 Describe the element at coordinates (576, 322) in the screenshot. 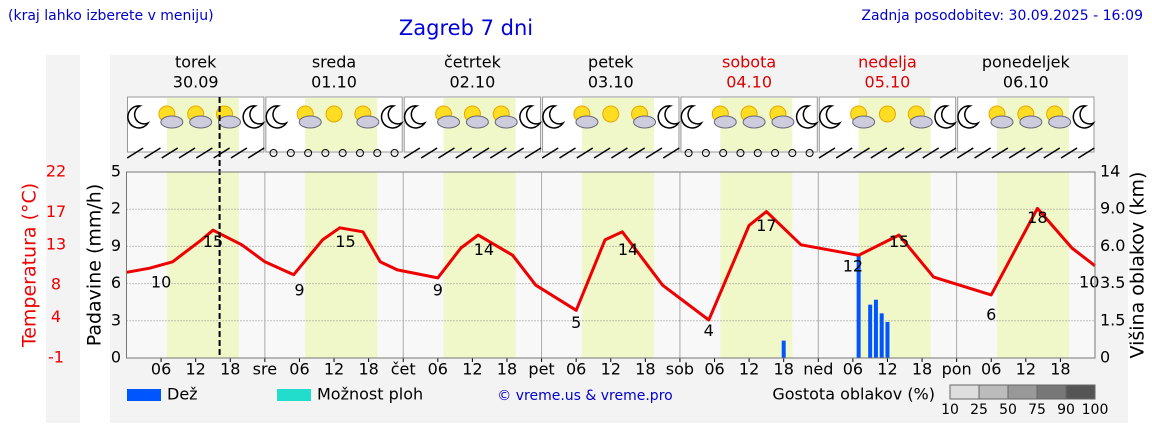

I see `temp-annotation: 5` at that location.